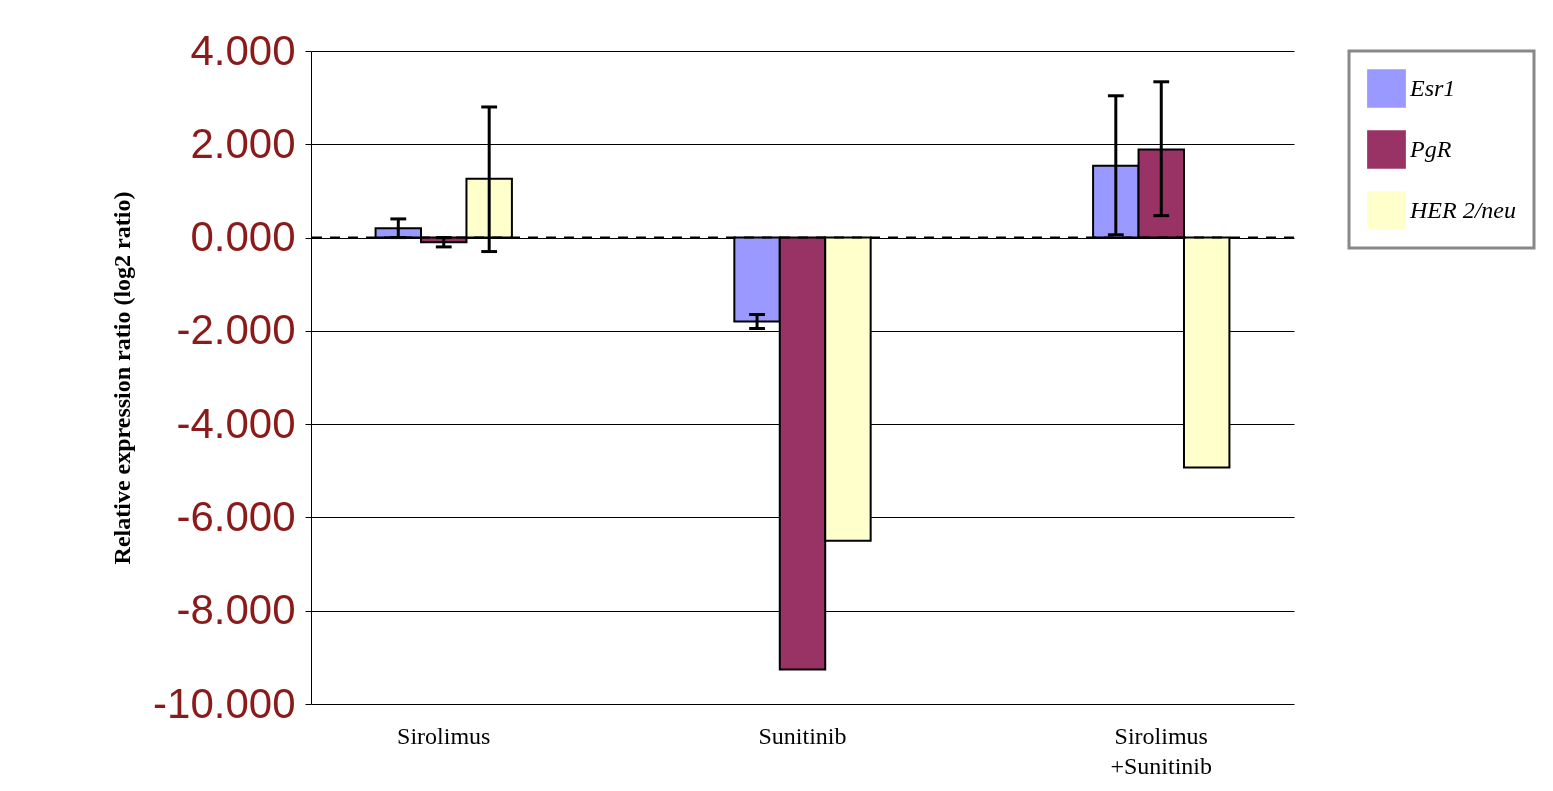 This screenshot has height=791, width=1553. What do you see at coordinates (236, 516) in the screenshot?
I see `y-tick-label: -6.000` at bounding box center [236, 516].